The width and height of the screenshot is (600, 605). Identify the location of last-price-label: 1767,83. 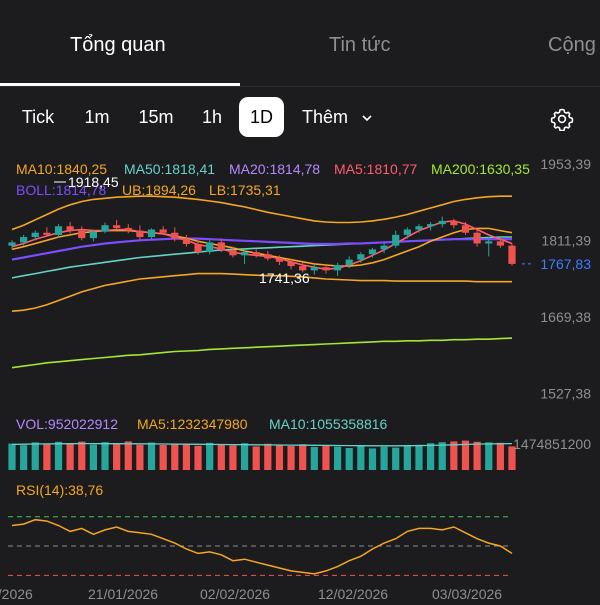
(565, 264).